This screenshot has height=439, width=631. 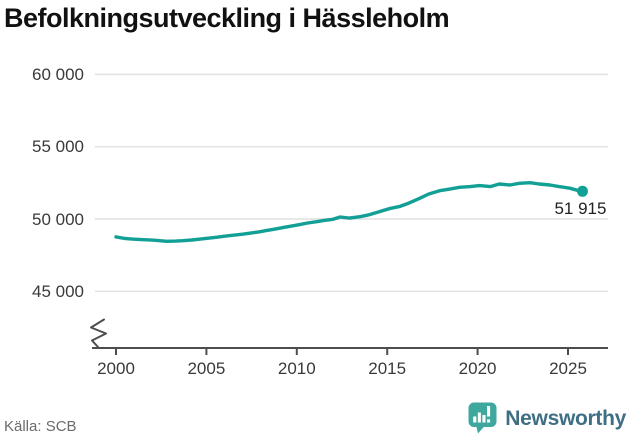 I want to click on page-title: Befolkningsutveckling i Hässleholm, so click(x=227, y=18).